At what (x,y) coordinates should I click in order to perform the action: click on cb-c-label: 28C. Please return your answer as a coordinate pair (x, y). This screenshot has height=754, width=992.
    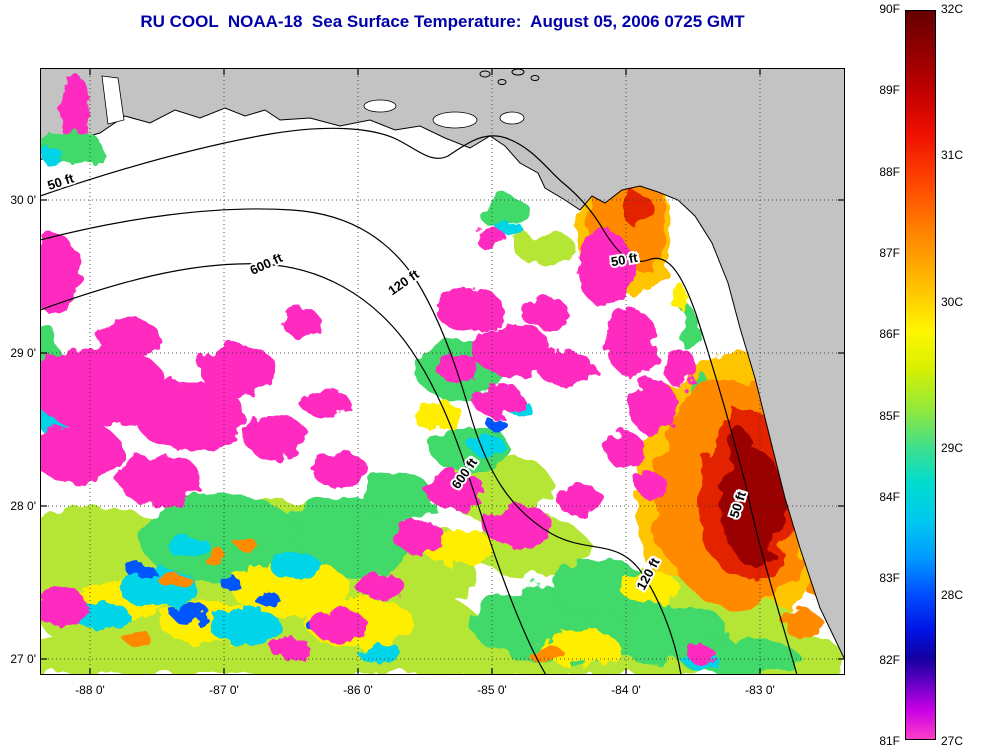
    Looking at the image, I should click on (952, 594).